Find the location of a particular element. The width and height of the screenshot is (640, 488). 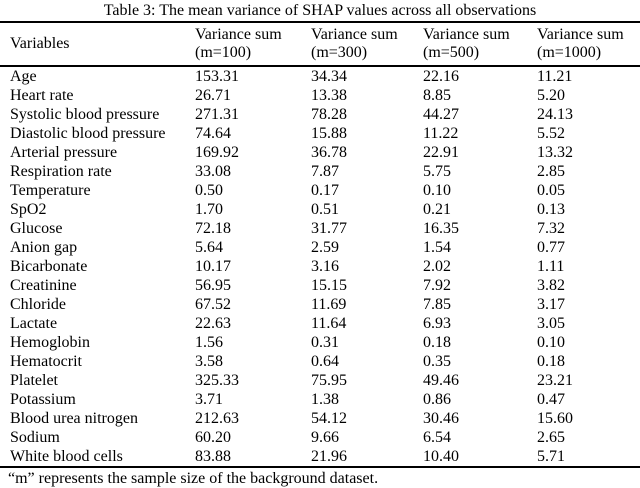

table-row: Arterial pressure 169.92 36.78 22.91 13.32 is located at coordinates (320, 152).